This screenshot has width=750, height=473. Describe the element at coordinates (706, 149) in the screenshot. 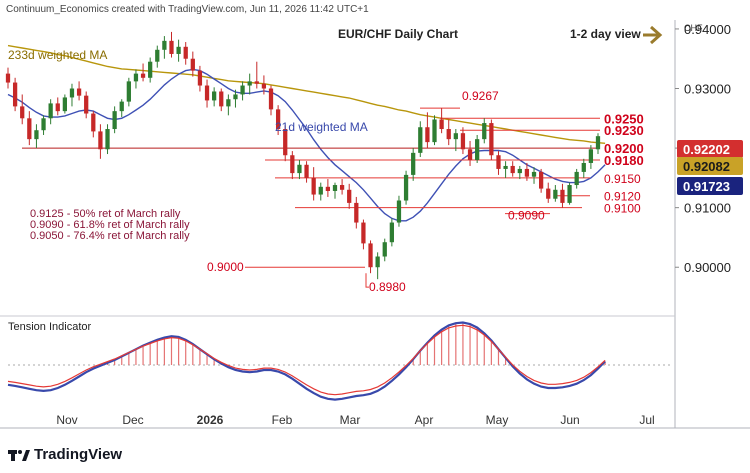

I see `price-badge-last-label: 0.92202` at that location.